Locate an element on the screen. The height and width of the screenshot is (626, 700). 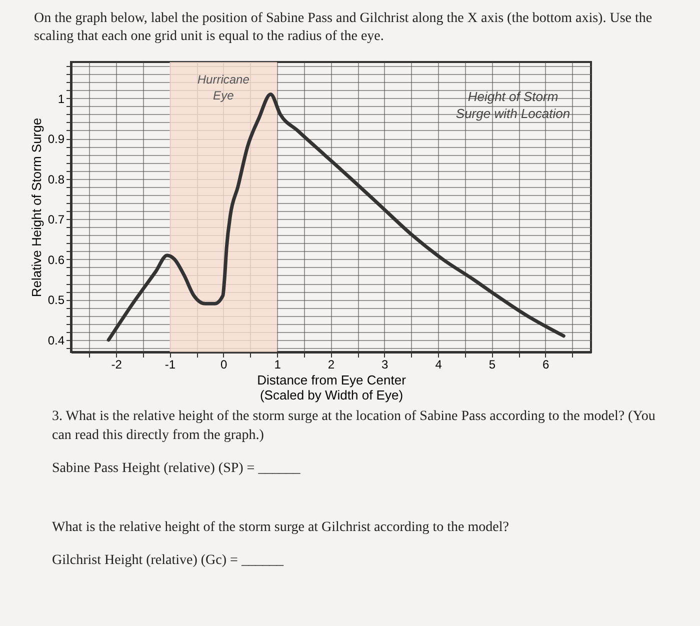
text: 3. What is the relative height of the storm surge at the location of Sabine Pass according to the model? (You can read this directly from the graph.) is located at coordinates (354, 427).